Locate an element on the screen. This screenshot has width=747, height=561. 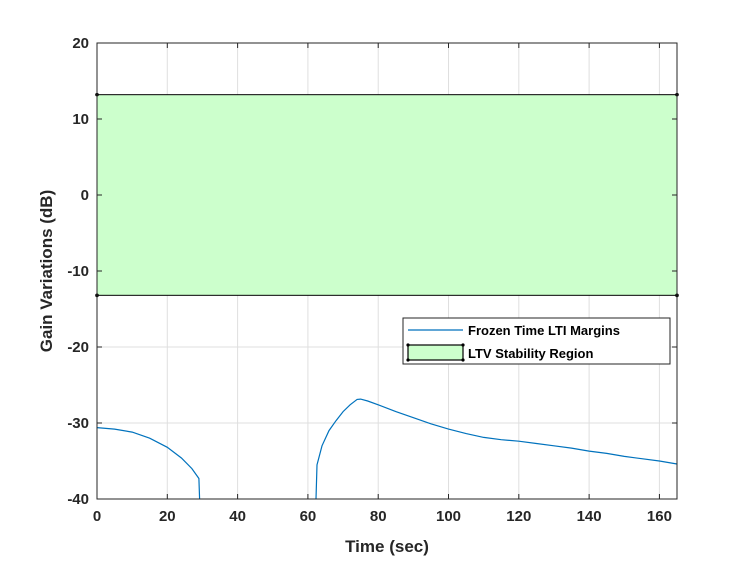
x-tick-label: 100 is located at coordinates (448, 516).